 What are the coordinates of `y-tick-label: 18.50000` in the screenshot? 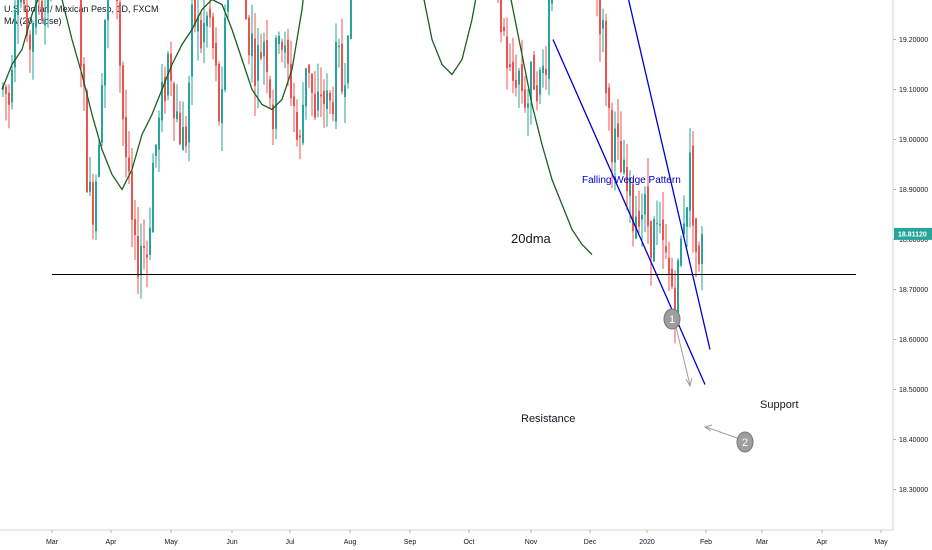 It's located at (913, 390).